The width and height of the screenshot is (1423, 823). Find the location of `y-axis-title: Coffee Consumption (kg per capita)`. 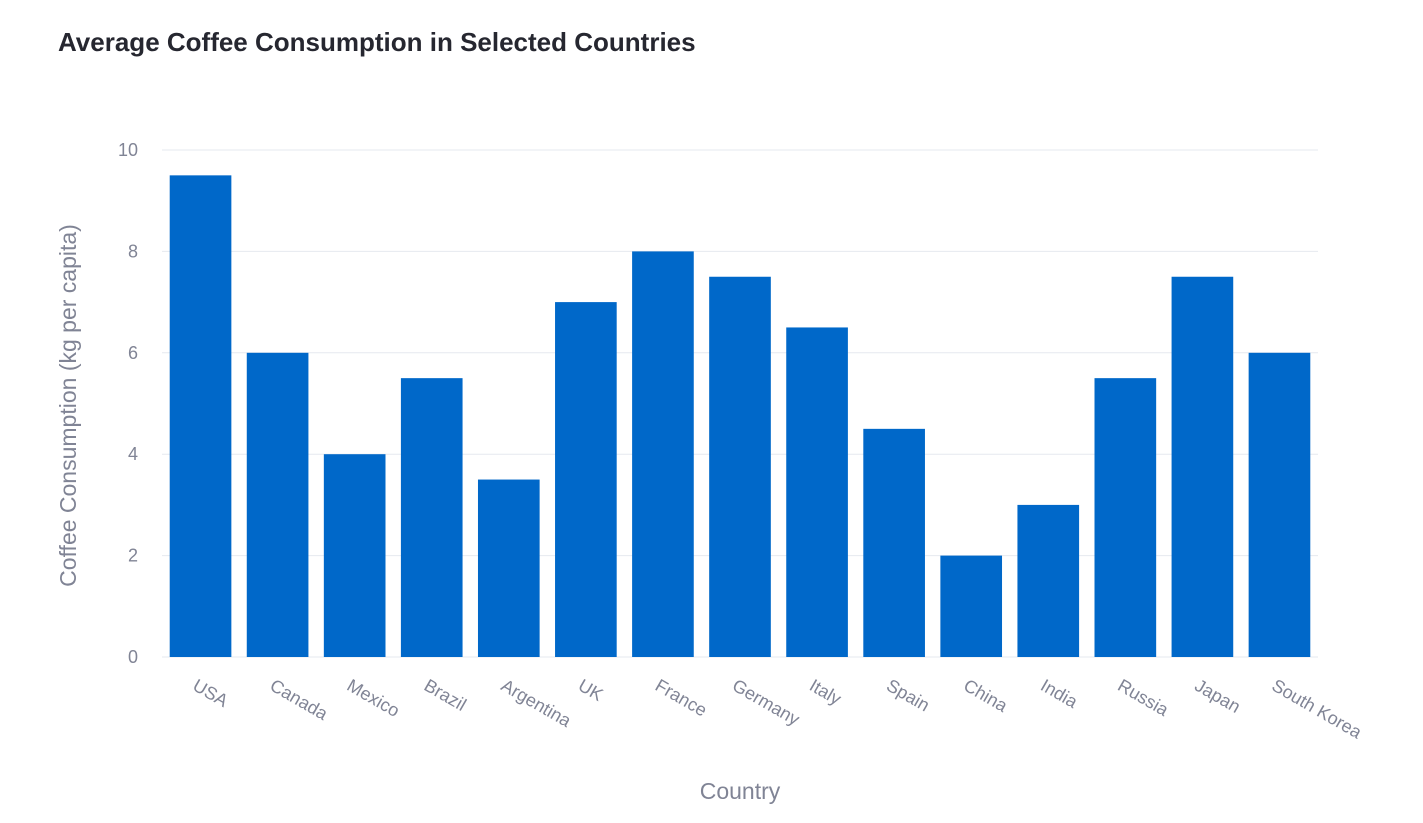

y-axis-title: Coffee Consumption (kg per capita) is located at coordinates (68, 405).